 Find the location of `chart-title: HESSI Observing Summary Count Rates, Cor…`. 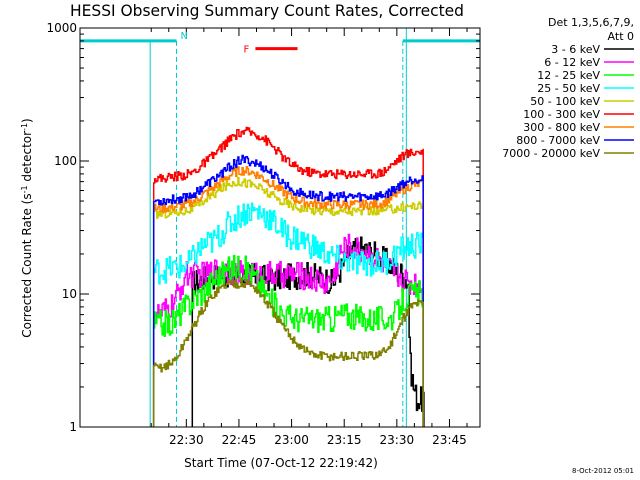

chart-title: HESSI Observing Summary Count Rates, Cor… is located at coordinates (267, 10).